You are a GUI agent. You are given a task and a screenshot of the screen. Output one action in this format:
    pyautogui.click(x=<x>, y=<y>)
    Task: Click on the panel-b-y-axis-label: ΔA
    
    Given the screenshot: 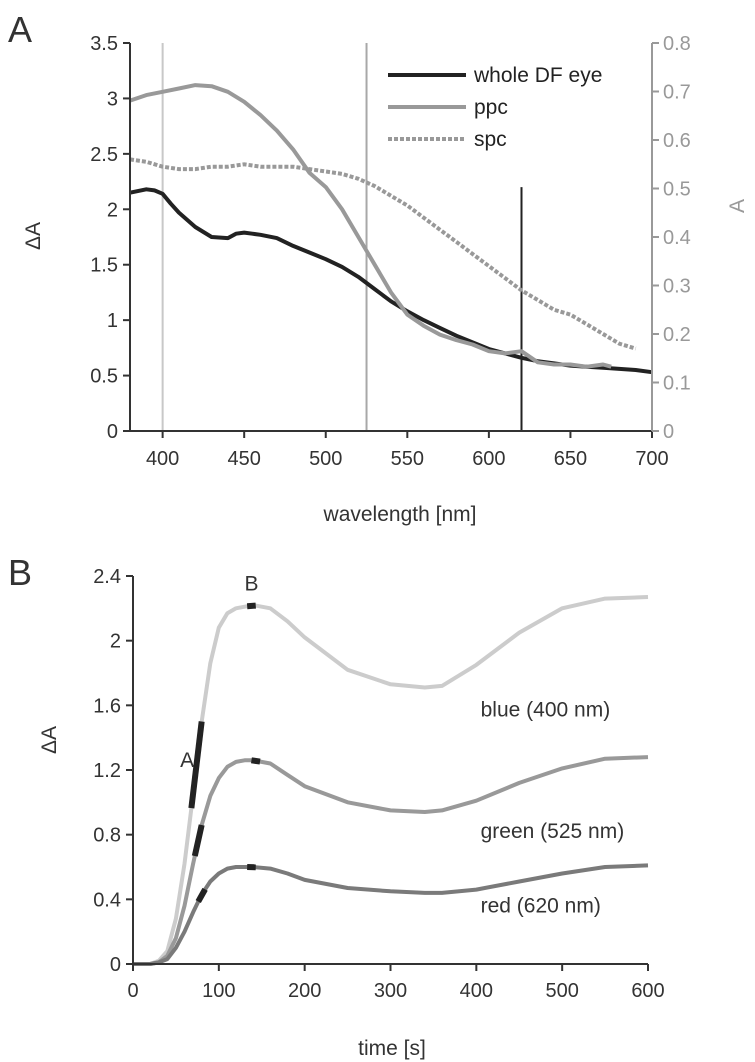 What is the action you would take?
    pyautogui.click(x=49, y=740)
    